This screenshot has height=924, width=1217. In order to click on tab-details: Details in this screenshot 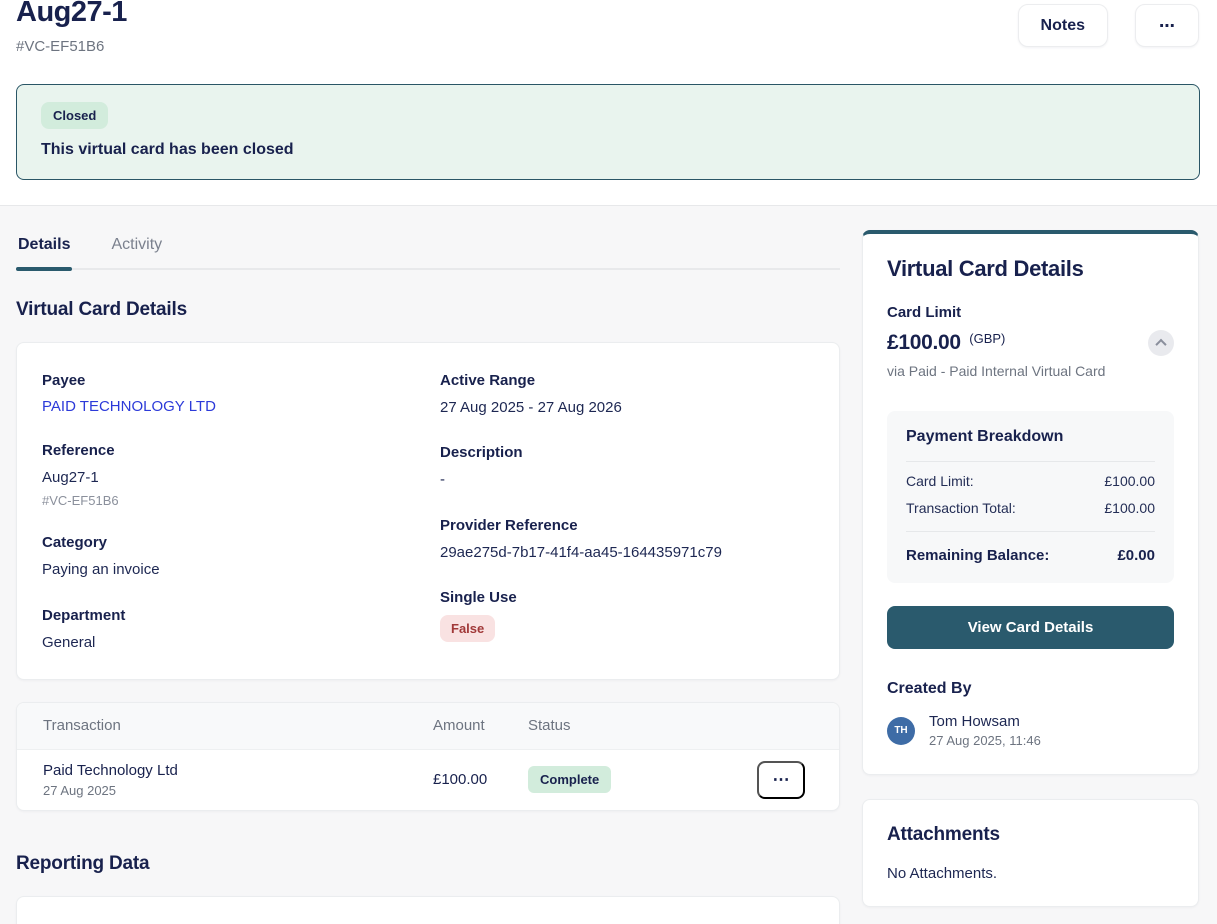, I will do `click(44, 250)`.